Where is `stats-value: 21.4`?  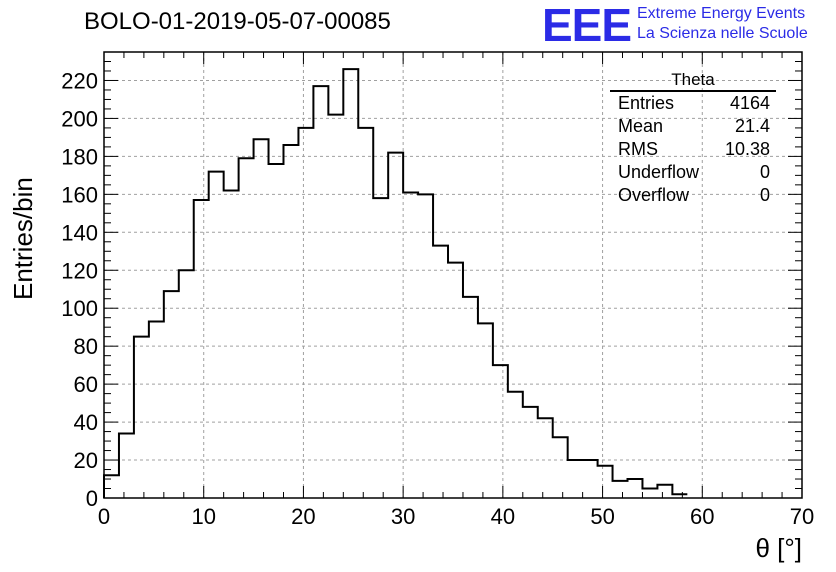
stats-value: 21.4 is located at coordinates (752, 126).